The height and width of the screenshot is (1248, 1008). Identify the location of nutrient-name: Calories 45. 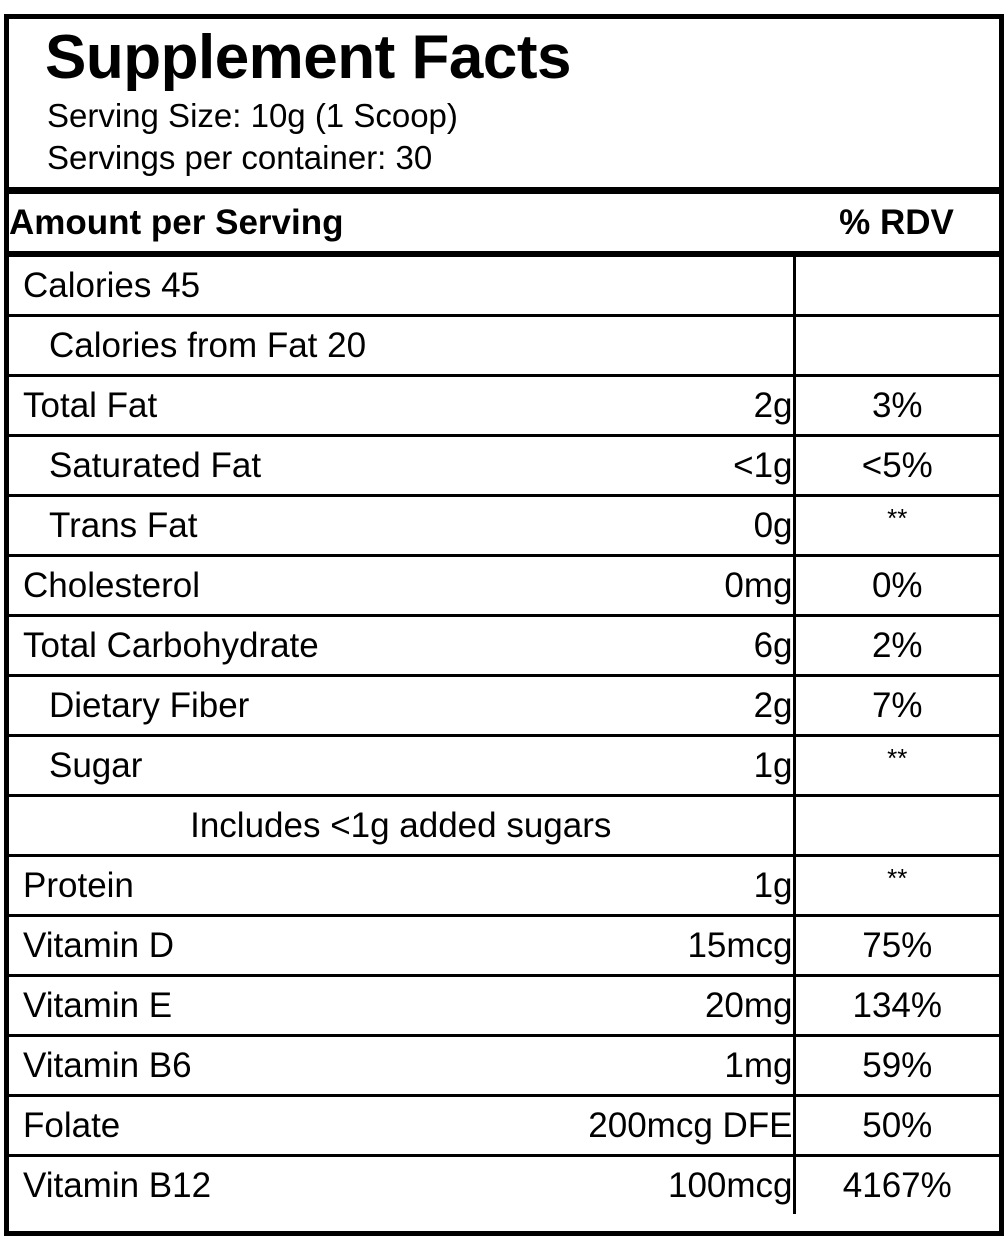
(402, 283).